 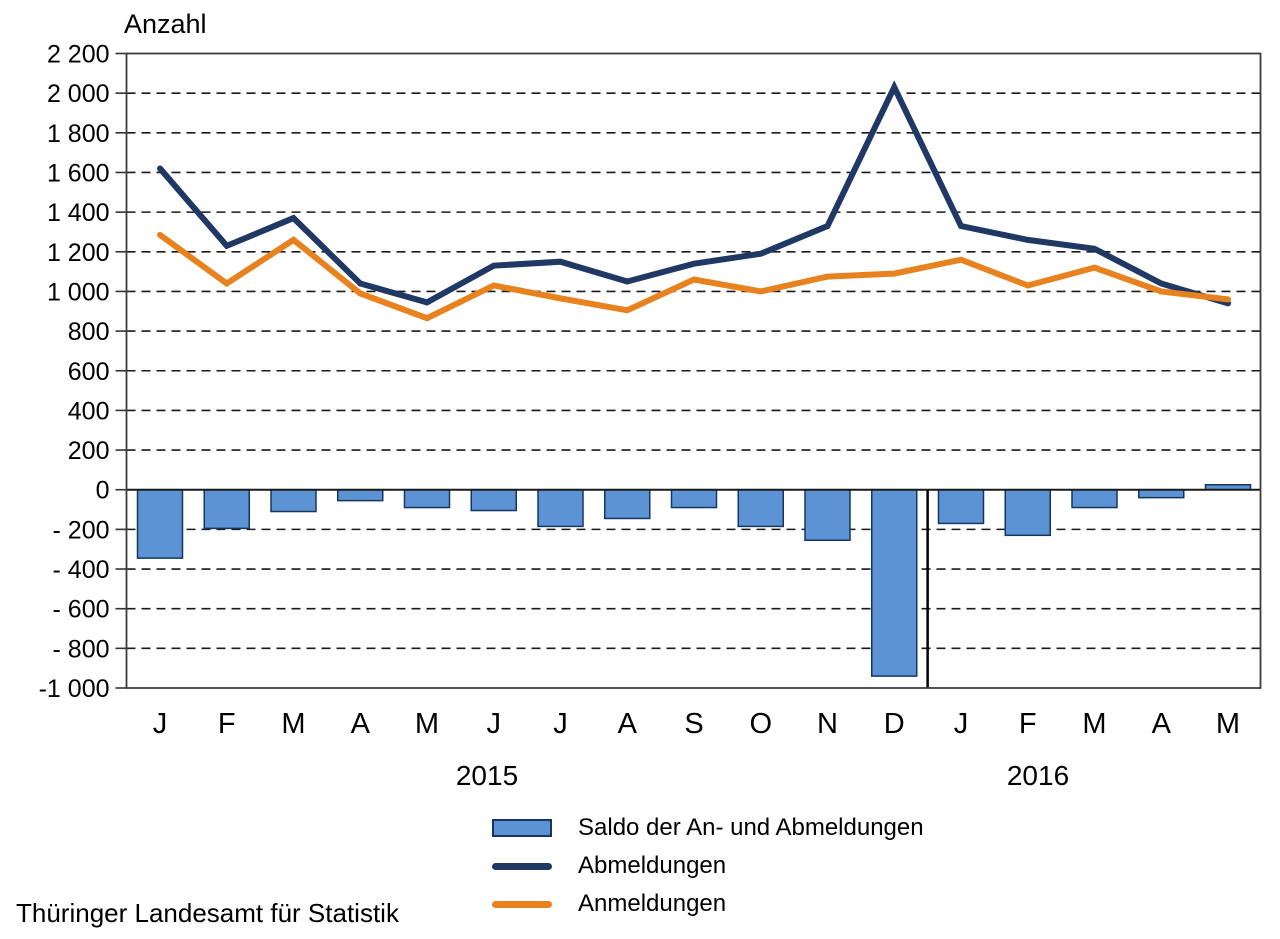 What do you see at coordinates (103, 491) in the screenshot?
I see `y-axis-tick-label: 0` at bounding box center [103, 491].